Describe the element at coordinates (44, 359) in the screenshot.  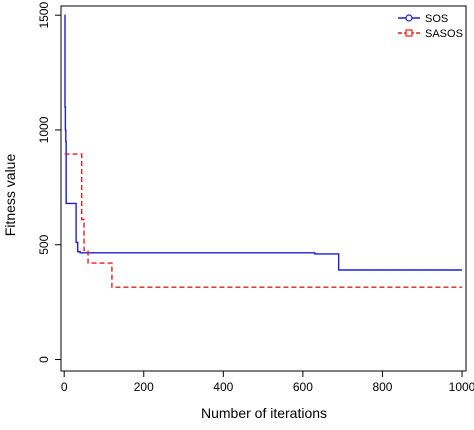
I see `y-tick-label: 0` at that location.